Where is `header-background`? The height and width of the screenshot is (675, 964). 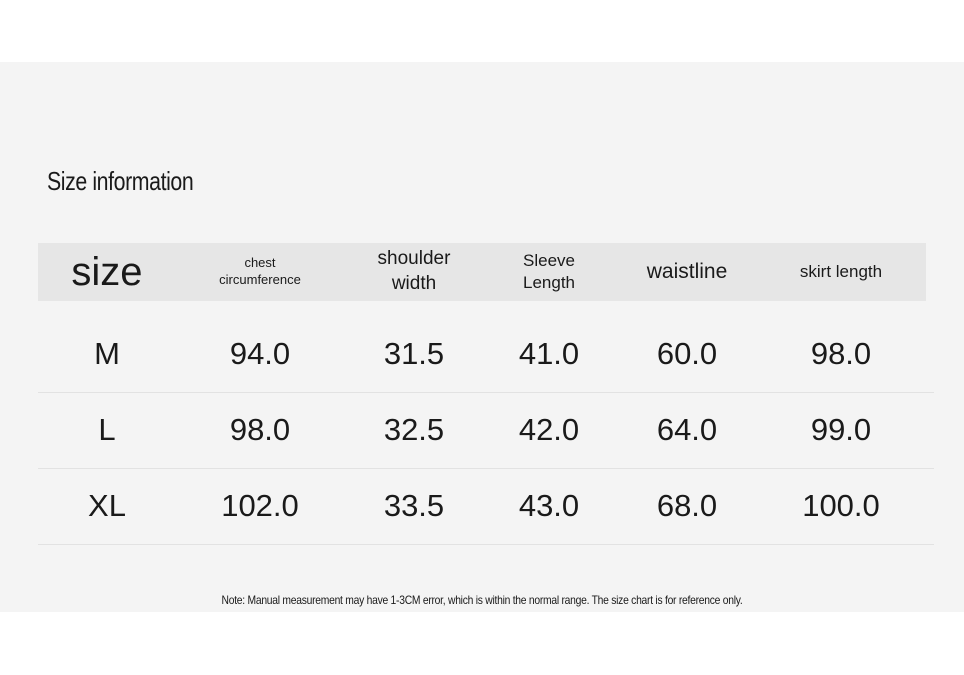
header-background is located at coordinates (482, 272).